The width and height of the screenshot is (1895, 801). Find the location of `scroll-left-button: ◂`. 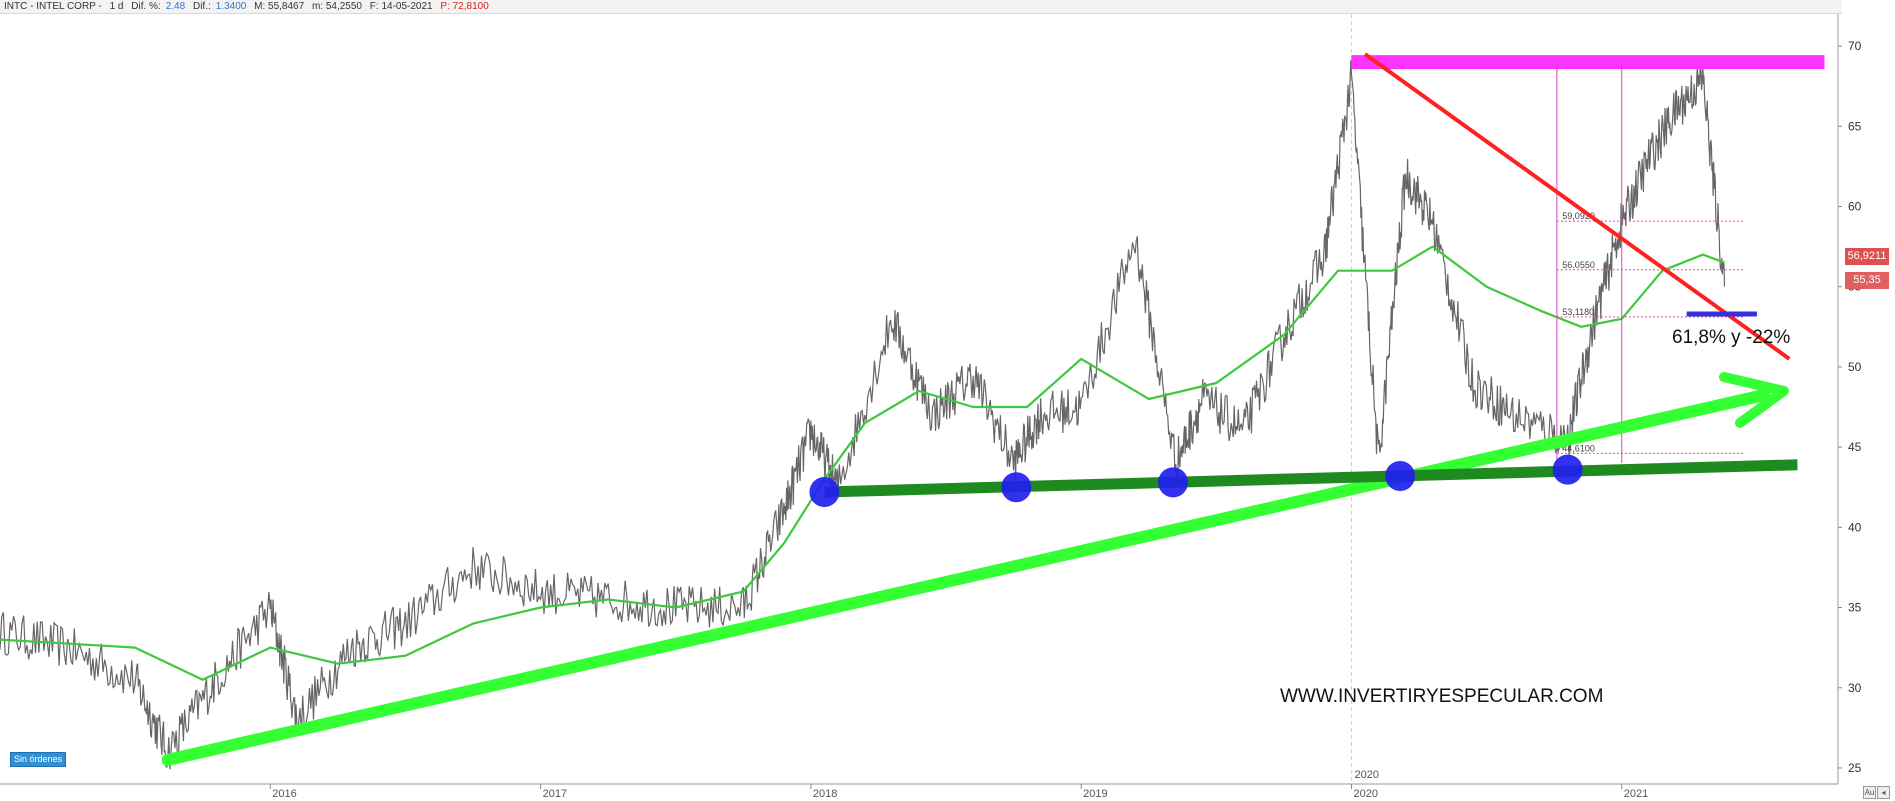

scroll-left-button: ◂ is located at coordinates (1883, 792).